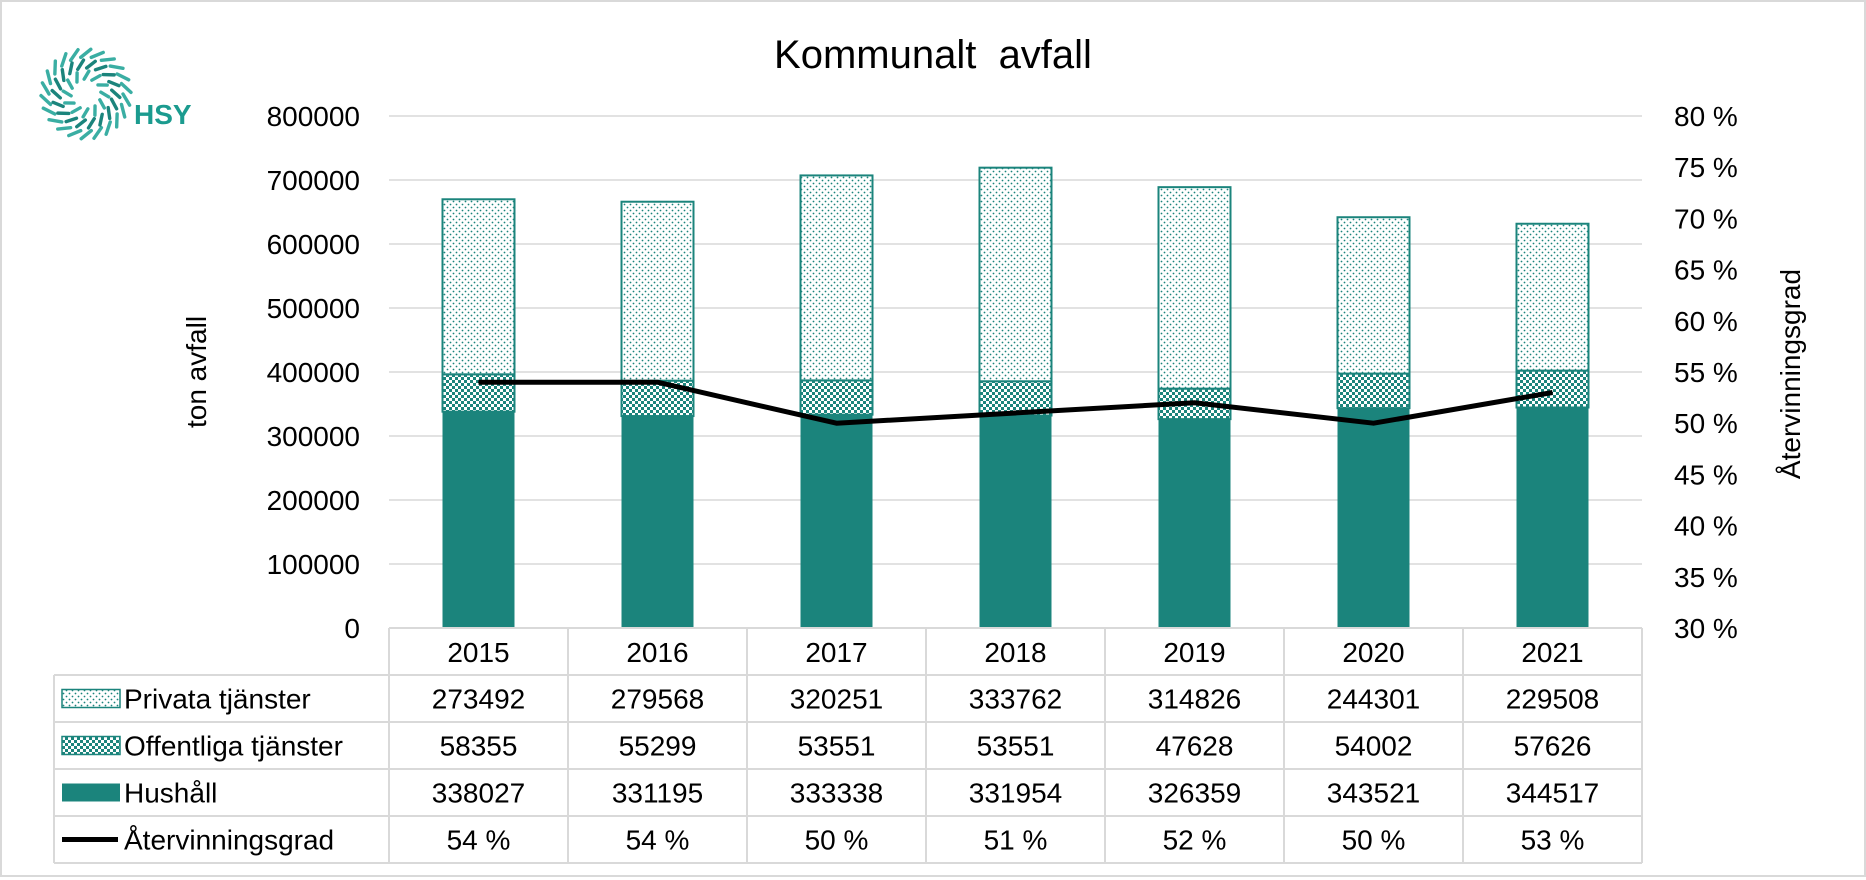 The image size is (1866, 880). I want to click on bar-privata-tj-nster-2018, so click(1016, 275).